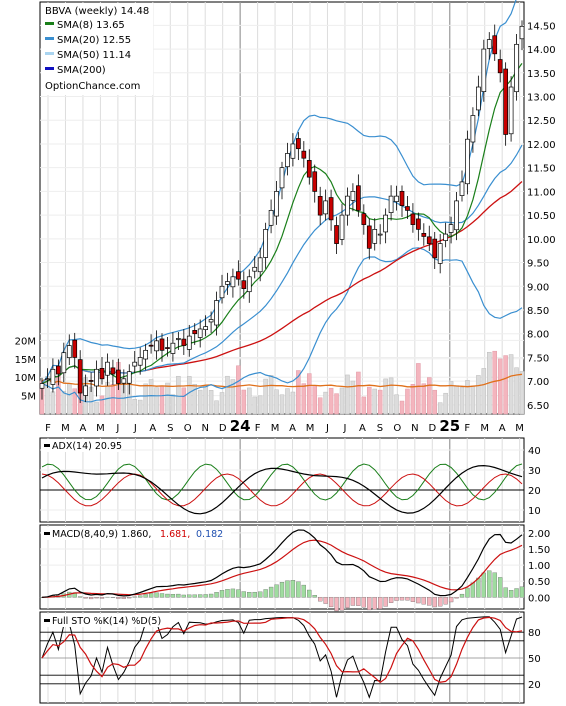 This screenshot has height=706, width=566. What do you see at coordinates (28, 397) in the screenshot?
I see `volume-tick-label: 5M` at bounding box center [28, 397].